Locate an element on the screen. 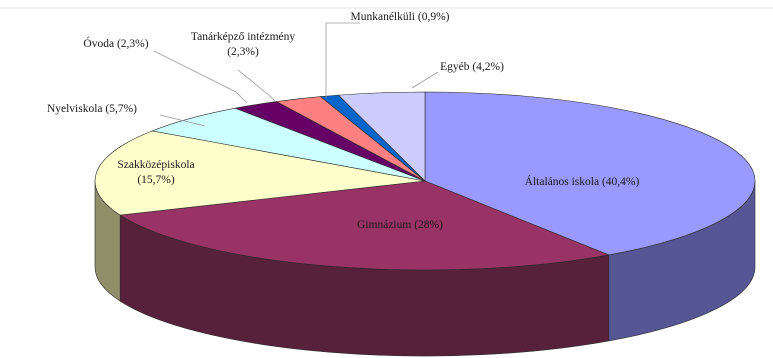  slice-label-gimnazium: Gimnázium (28%) is located at coordinates (400, 225).